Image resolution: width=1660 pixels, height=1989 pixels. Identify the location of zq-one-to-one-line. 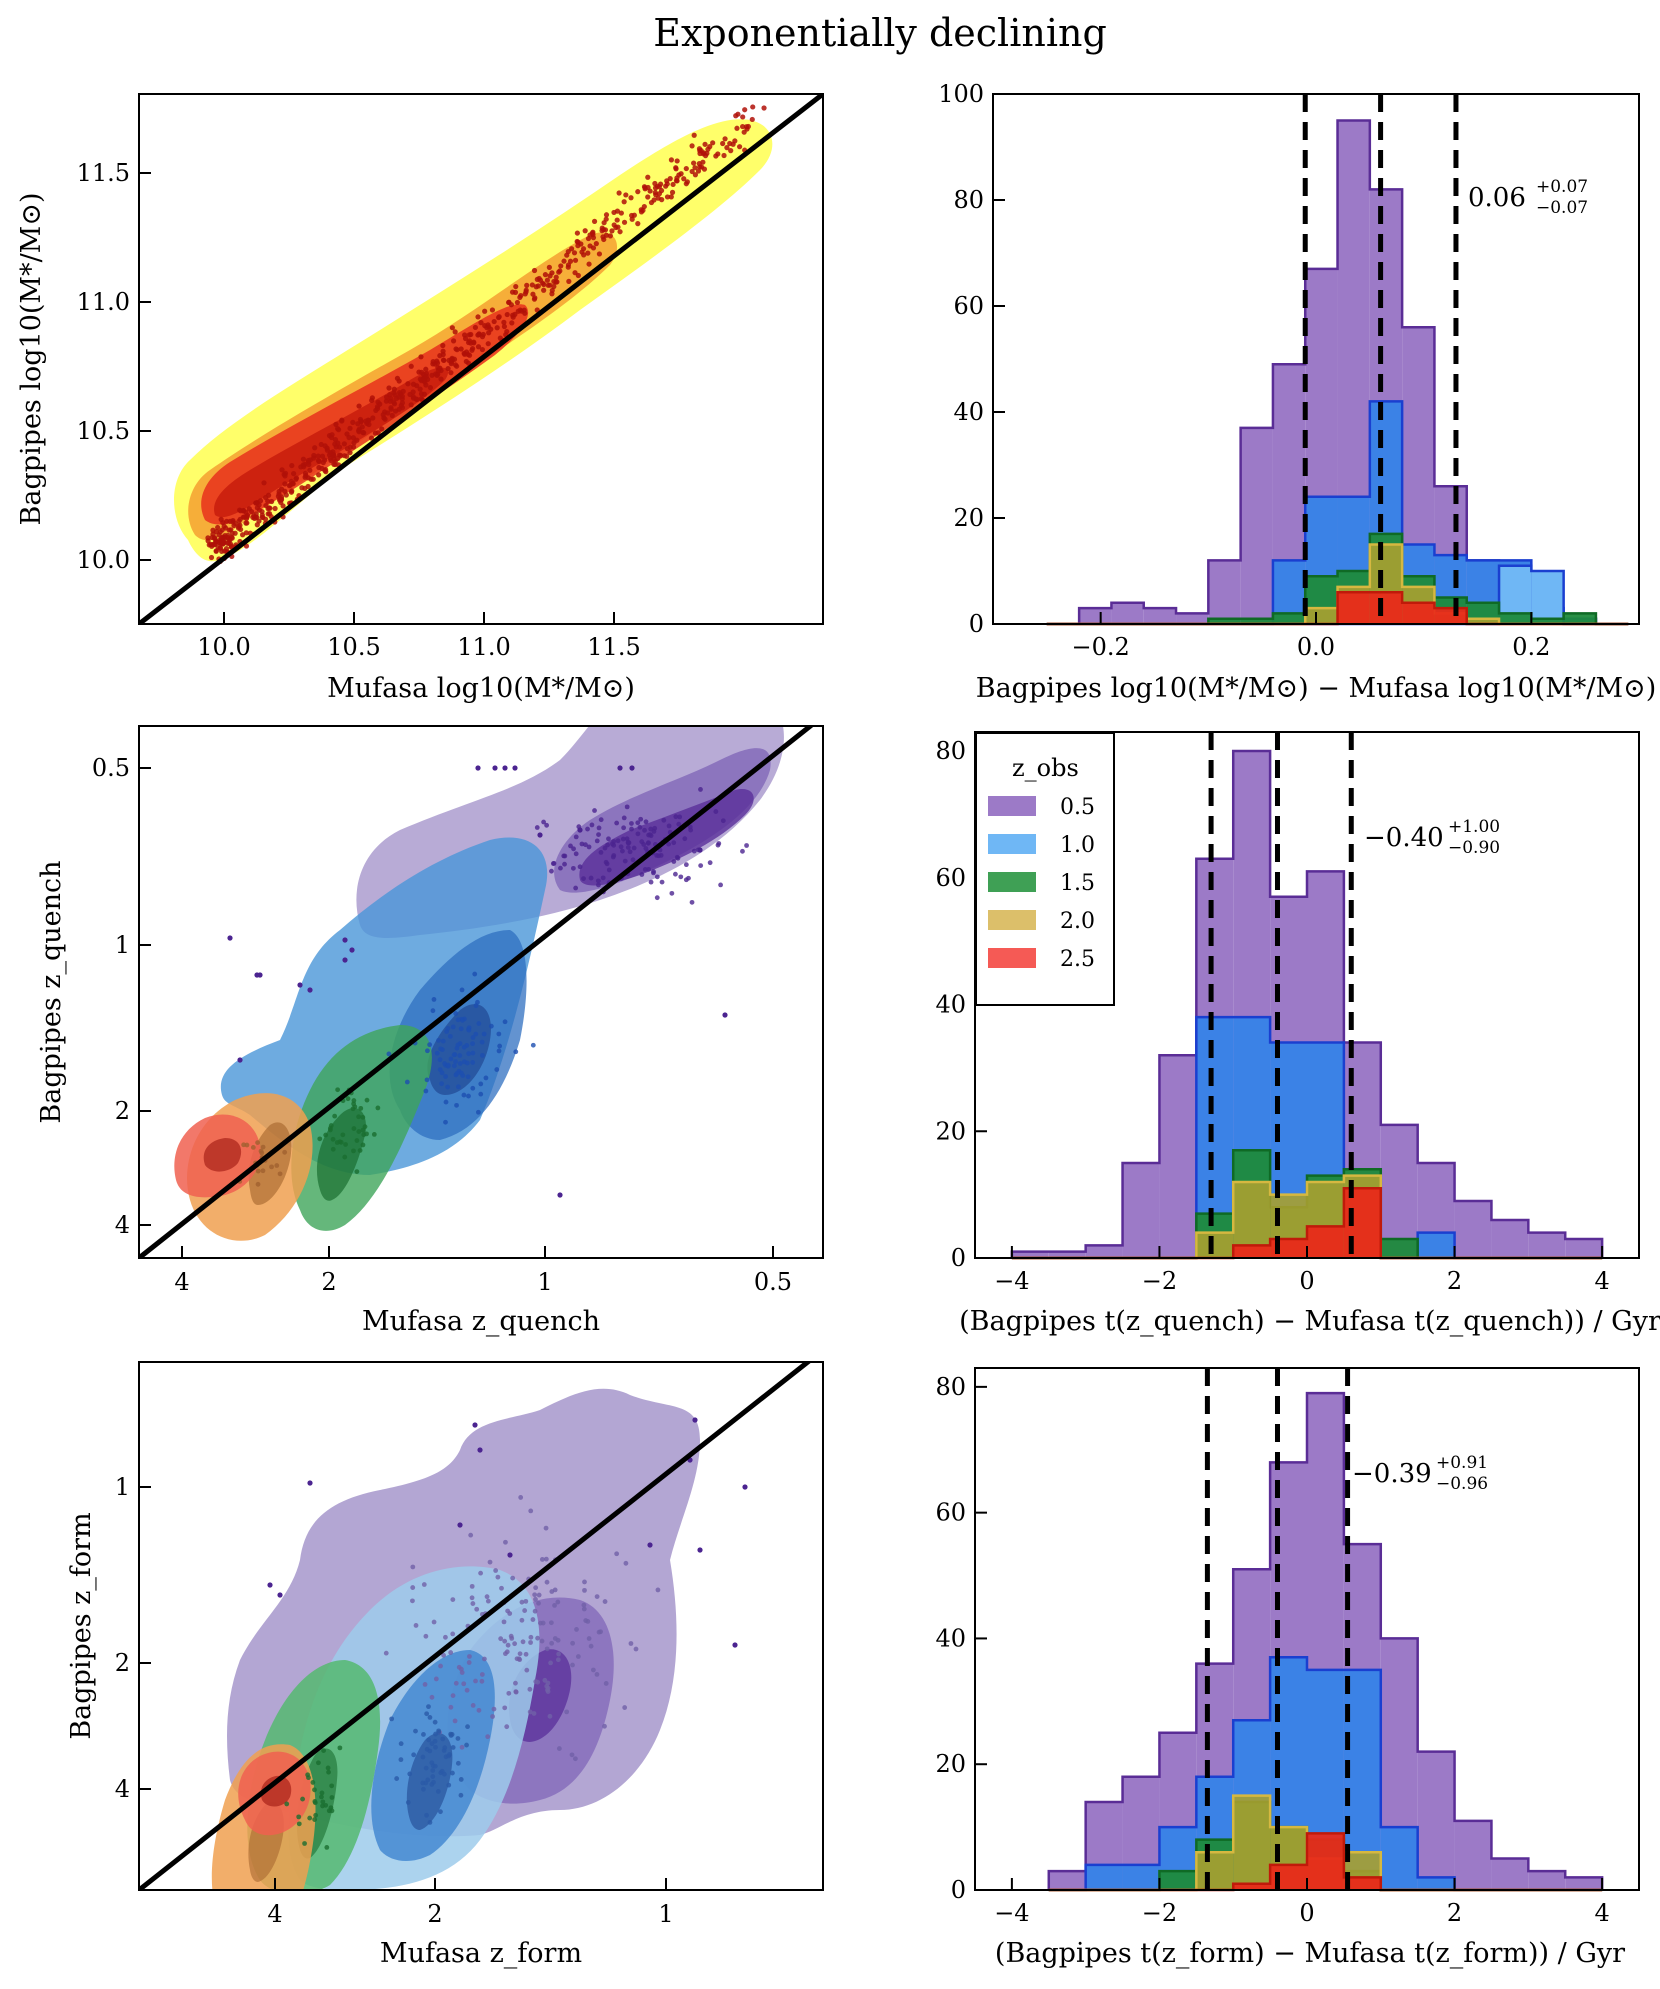
(477, 992).